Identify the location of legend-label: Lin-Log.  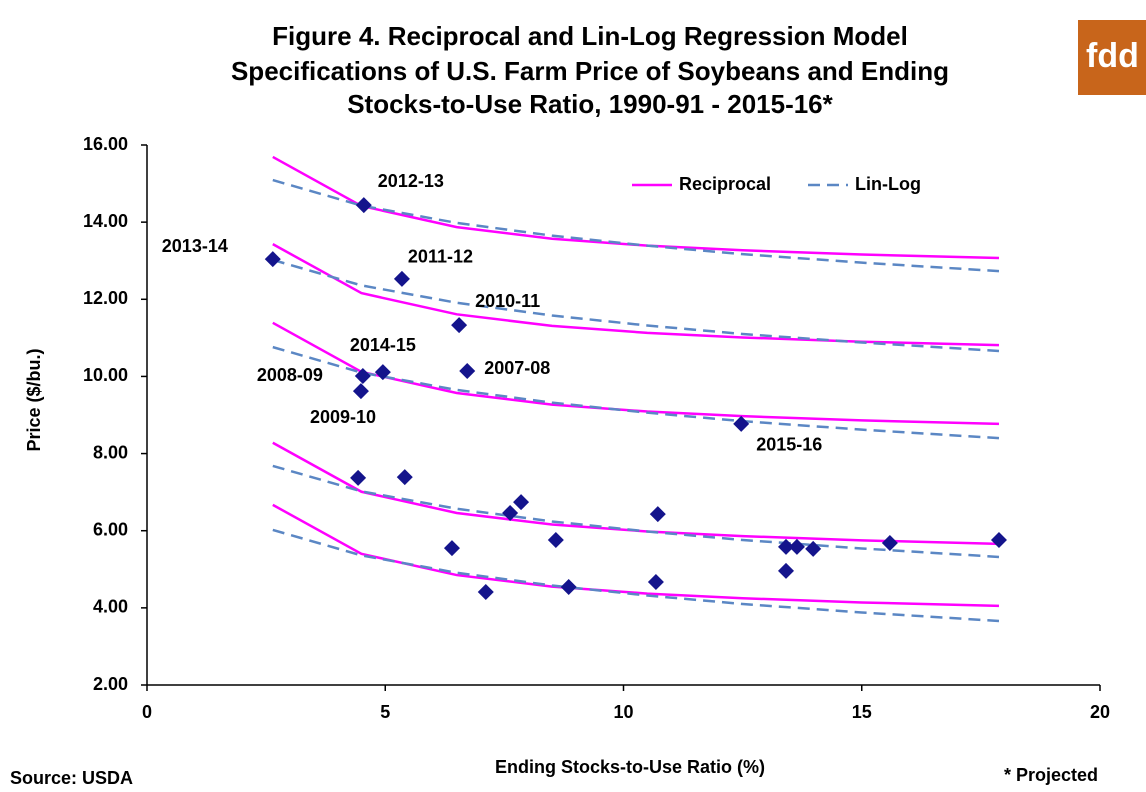
(888, 184).